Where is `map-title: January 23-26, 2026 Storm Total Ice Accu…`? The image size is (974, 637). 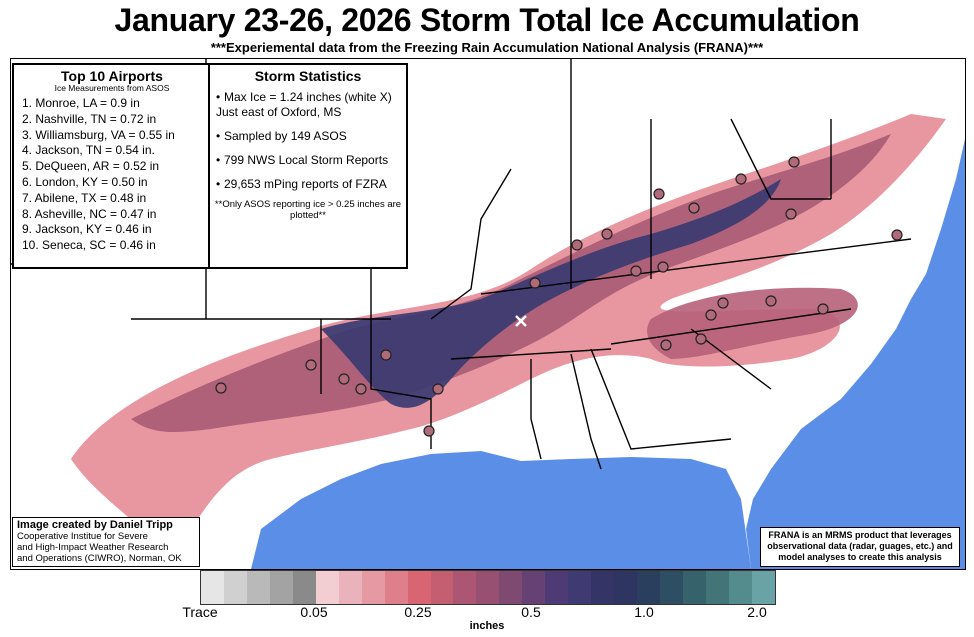 map-title: January 23-26, 2026 Storm Total Ice Accu… is located at coordinates (487, 20).